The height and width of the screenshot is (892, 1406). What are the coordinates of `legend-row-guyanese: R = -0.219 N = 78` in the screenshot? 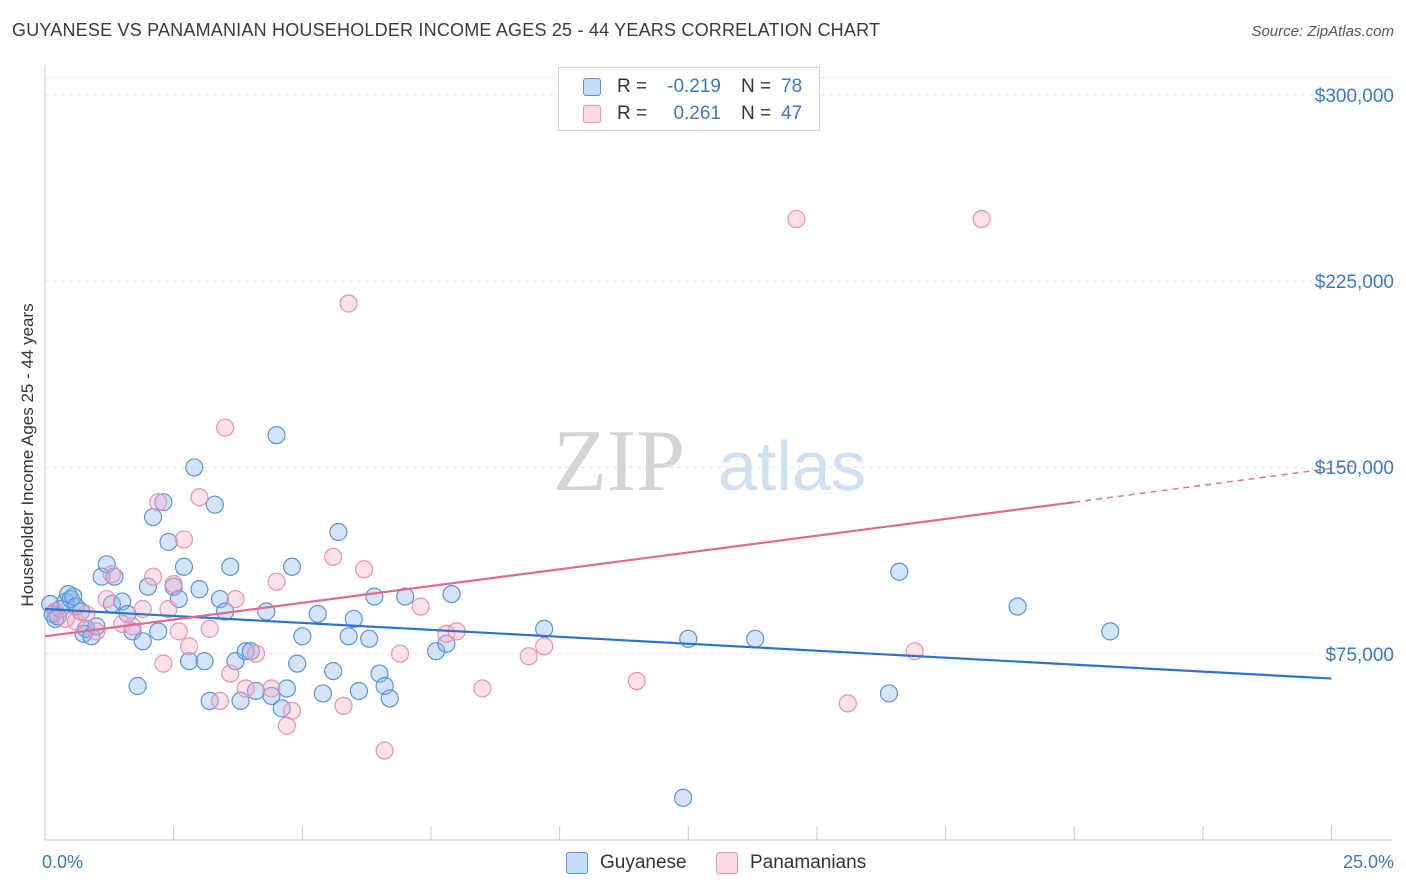 It's located at (692, 87).